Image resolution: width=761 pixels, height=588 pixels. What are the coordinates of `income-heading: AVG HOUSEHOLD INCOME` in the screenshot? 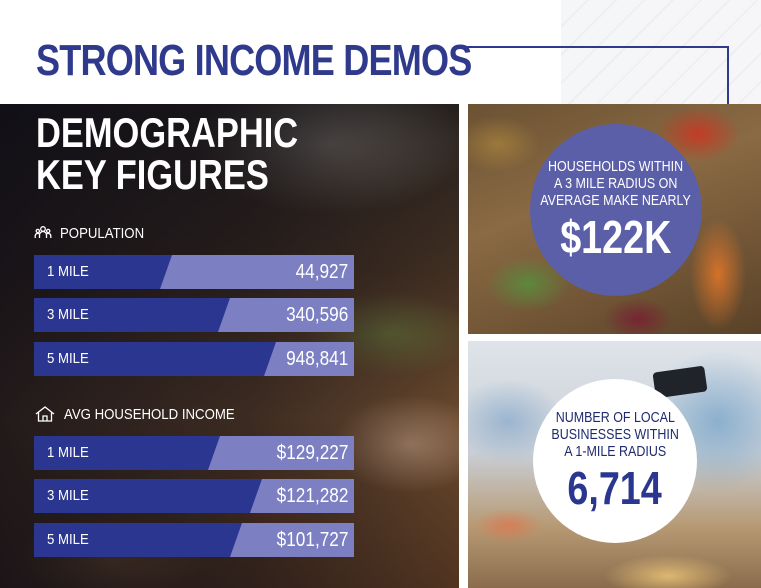 It's located at (146, 414).